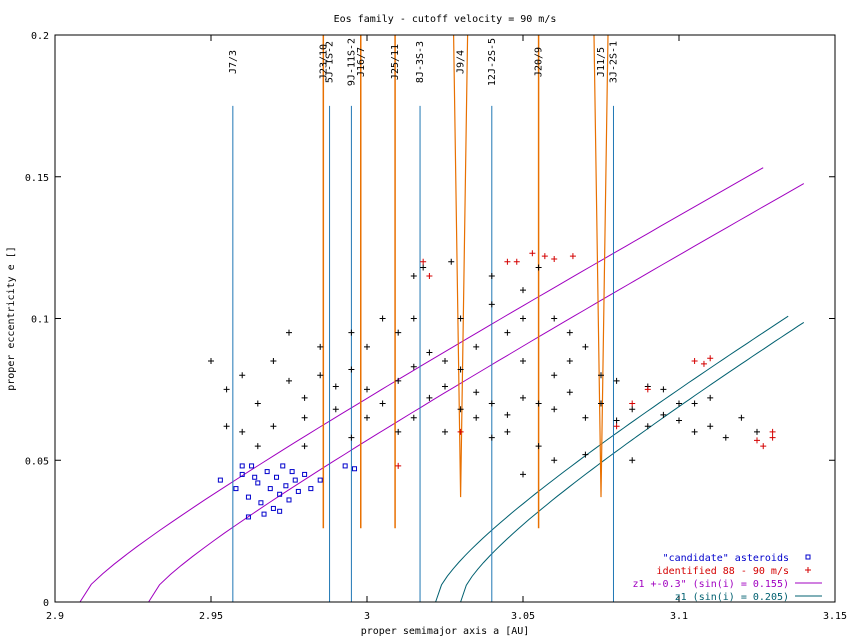 Image resolution: width=853 pixels, height=639 pixels. Describe the element at coordinates (395, 62) in the screenshot. I see `resonance-label: J25/11` at that location.